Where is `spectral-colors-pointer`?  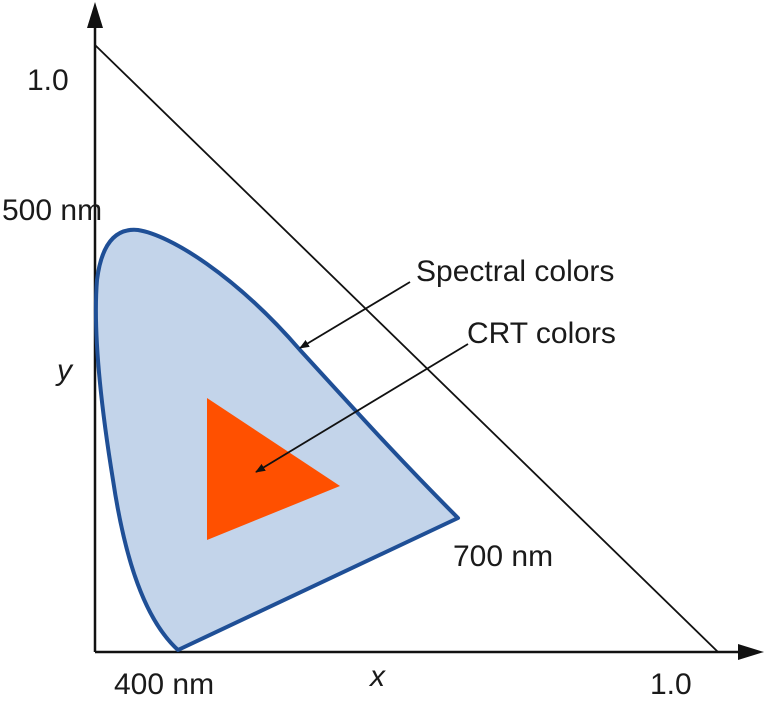 spectral-colors-pointer is located at coordinates (355, 315).